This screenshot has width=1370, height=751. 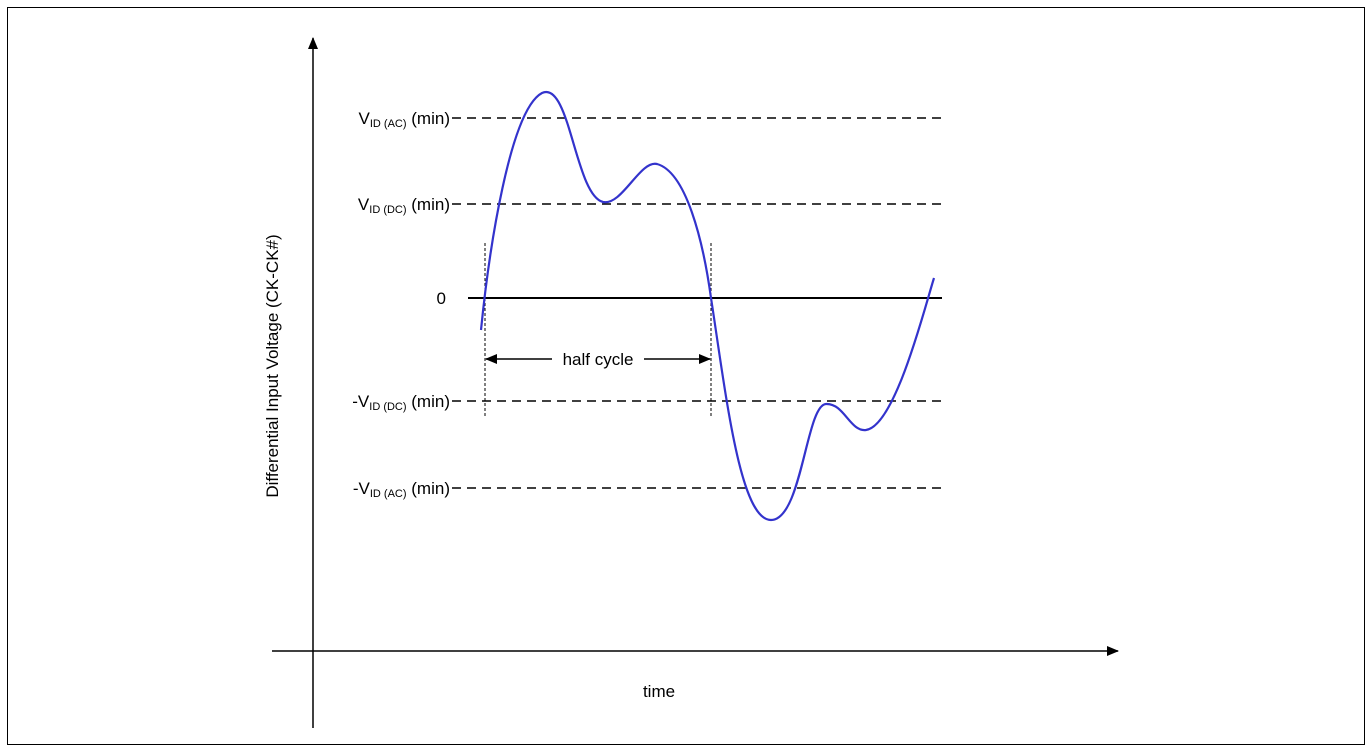 What do you see at coordinates (404, 119) in the screenshot?
I see `vid-ac-pos-label: VID (AC) (min)` at bounding box center [404, 119].